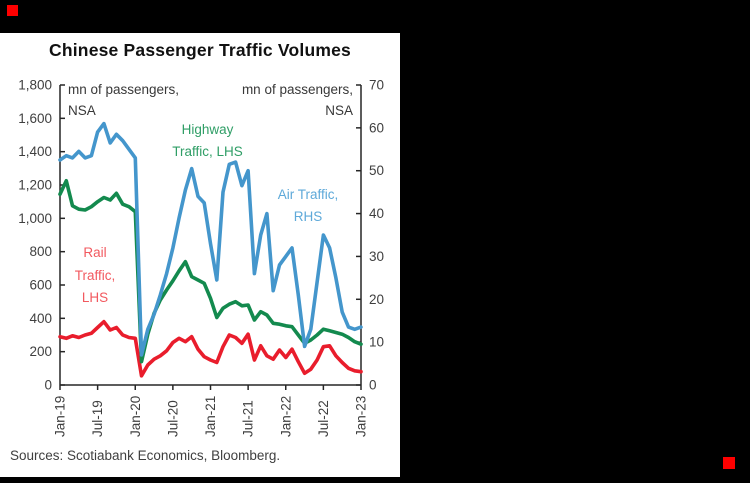  What do you see at coordinates (82, 110) in the screenshot?
I see `lhs-units-line2: NSA` at bounding box center [82, 110].